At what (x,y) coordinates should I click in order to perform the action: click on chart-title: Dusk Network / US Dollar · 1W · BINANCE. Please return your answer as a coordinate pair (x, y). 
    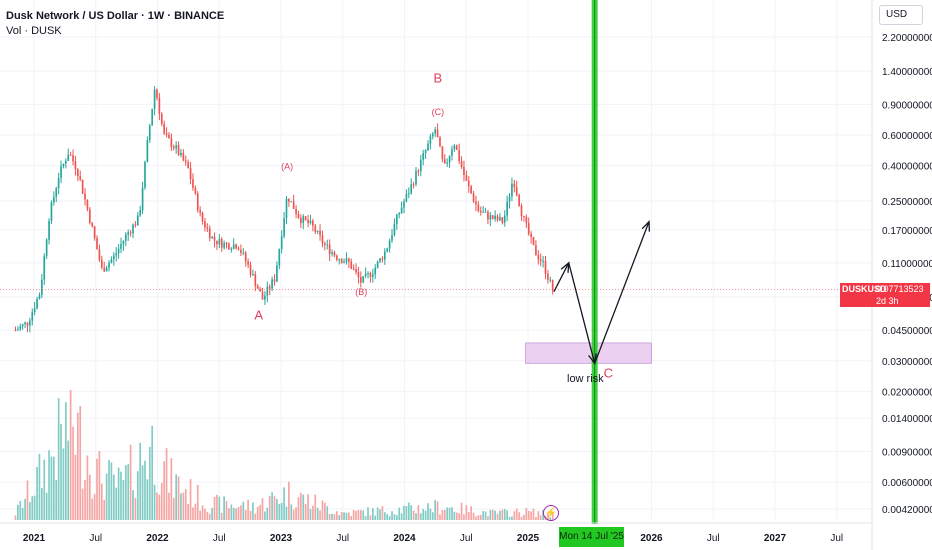
    Looking at the image, I should click on (115, 16).